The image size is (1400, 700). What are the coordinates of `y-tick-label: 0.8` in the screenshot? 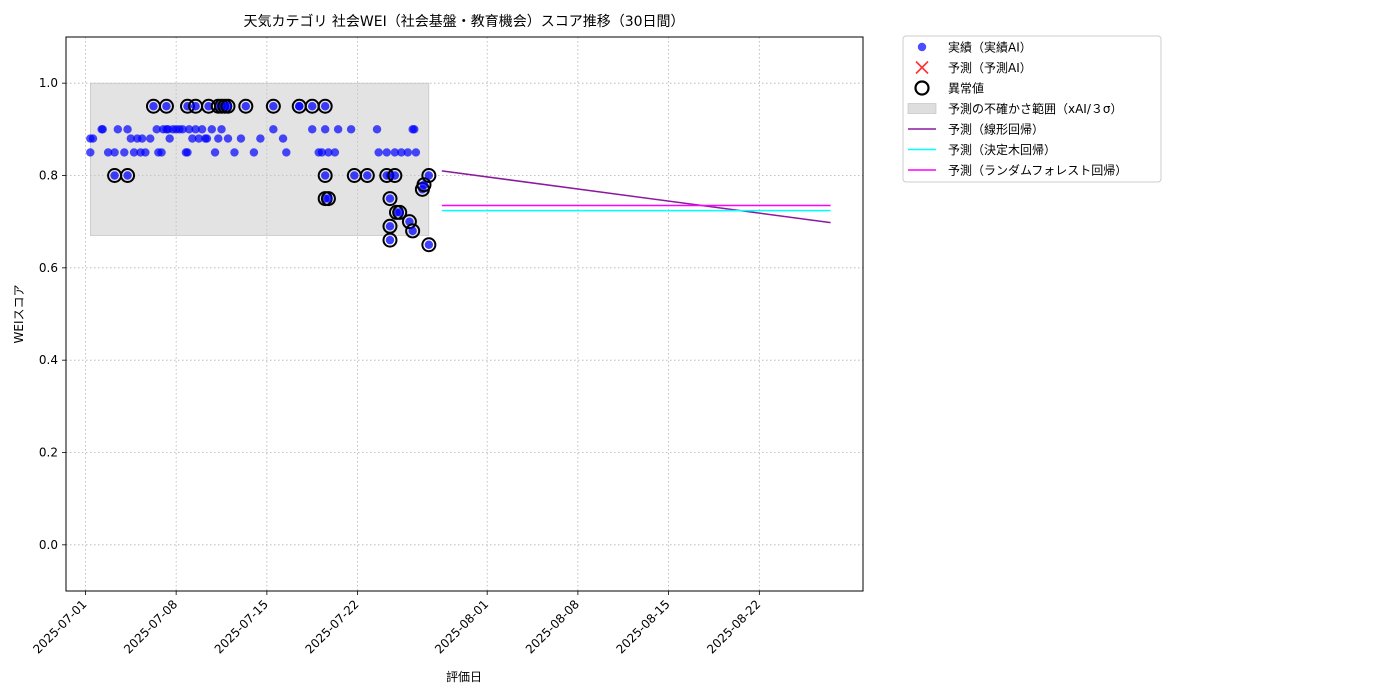 It's located at (48, 176).